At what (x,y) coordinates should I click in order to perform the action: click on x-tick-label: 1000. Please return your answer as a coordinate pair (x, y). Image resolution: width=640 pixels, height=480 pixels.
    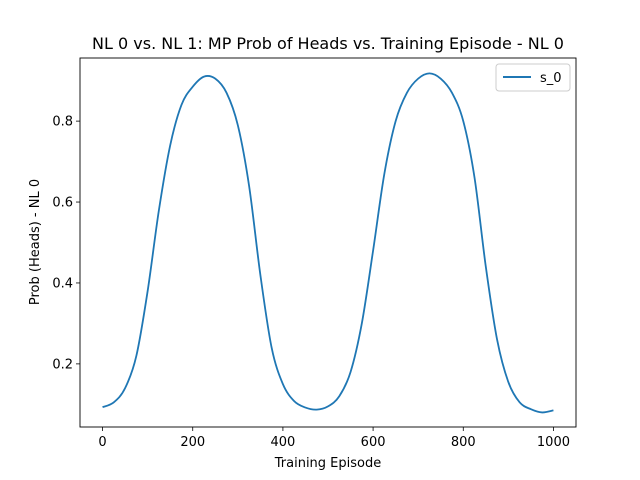
    Looking at the image, I should click on (553, 442).